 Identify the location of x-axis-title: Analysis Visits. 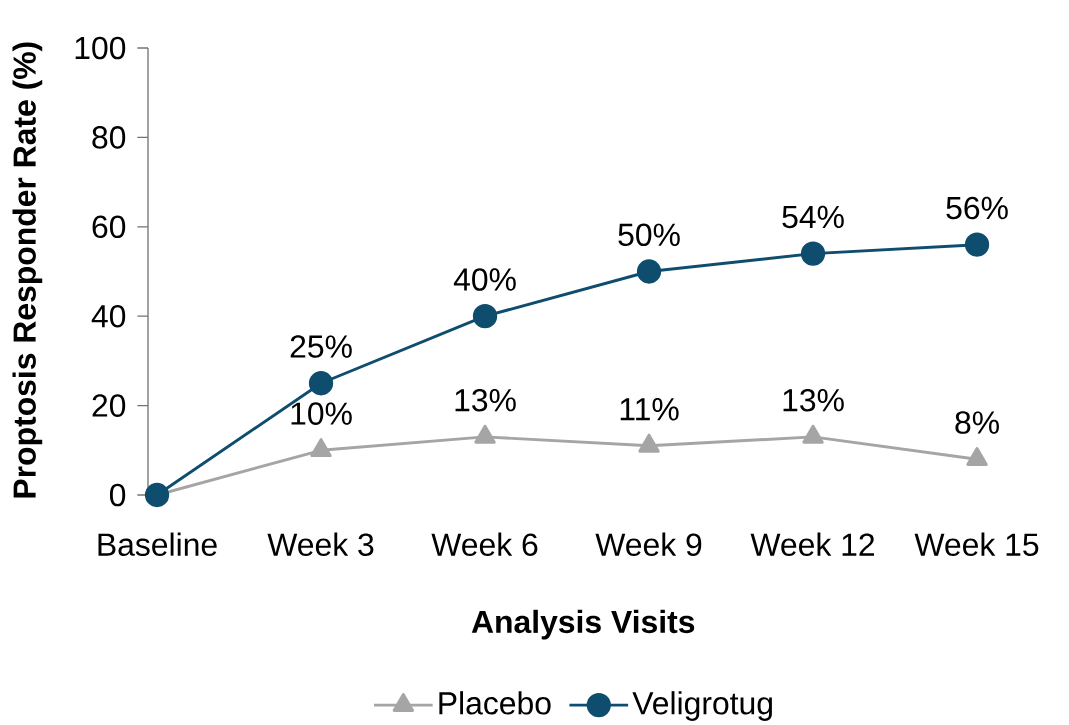
(583, 624).